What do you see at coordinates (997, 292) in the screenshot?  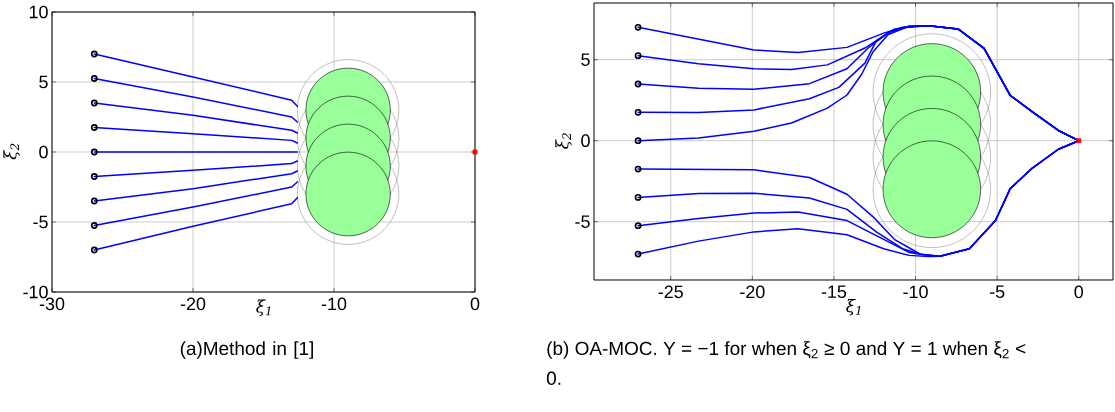 I see `x-tick-label: -5` at bounding box center [997, 292].